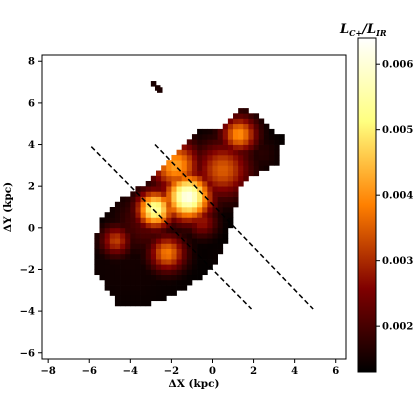 This screenshot has width=415, height=419. I want to click on x-tick-label: −6, so click(89, 371).